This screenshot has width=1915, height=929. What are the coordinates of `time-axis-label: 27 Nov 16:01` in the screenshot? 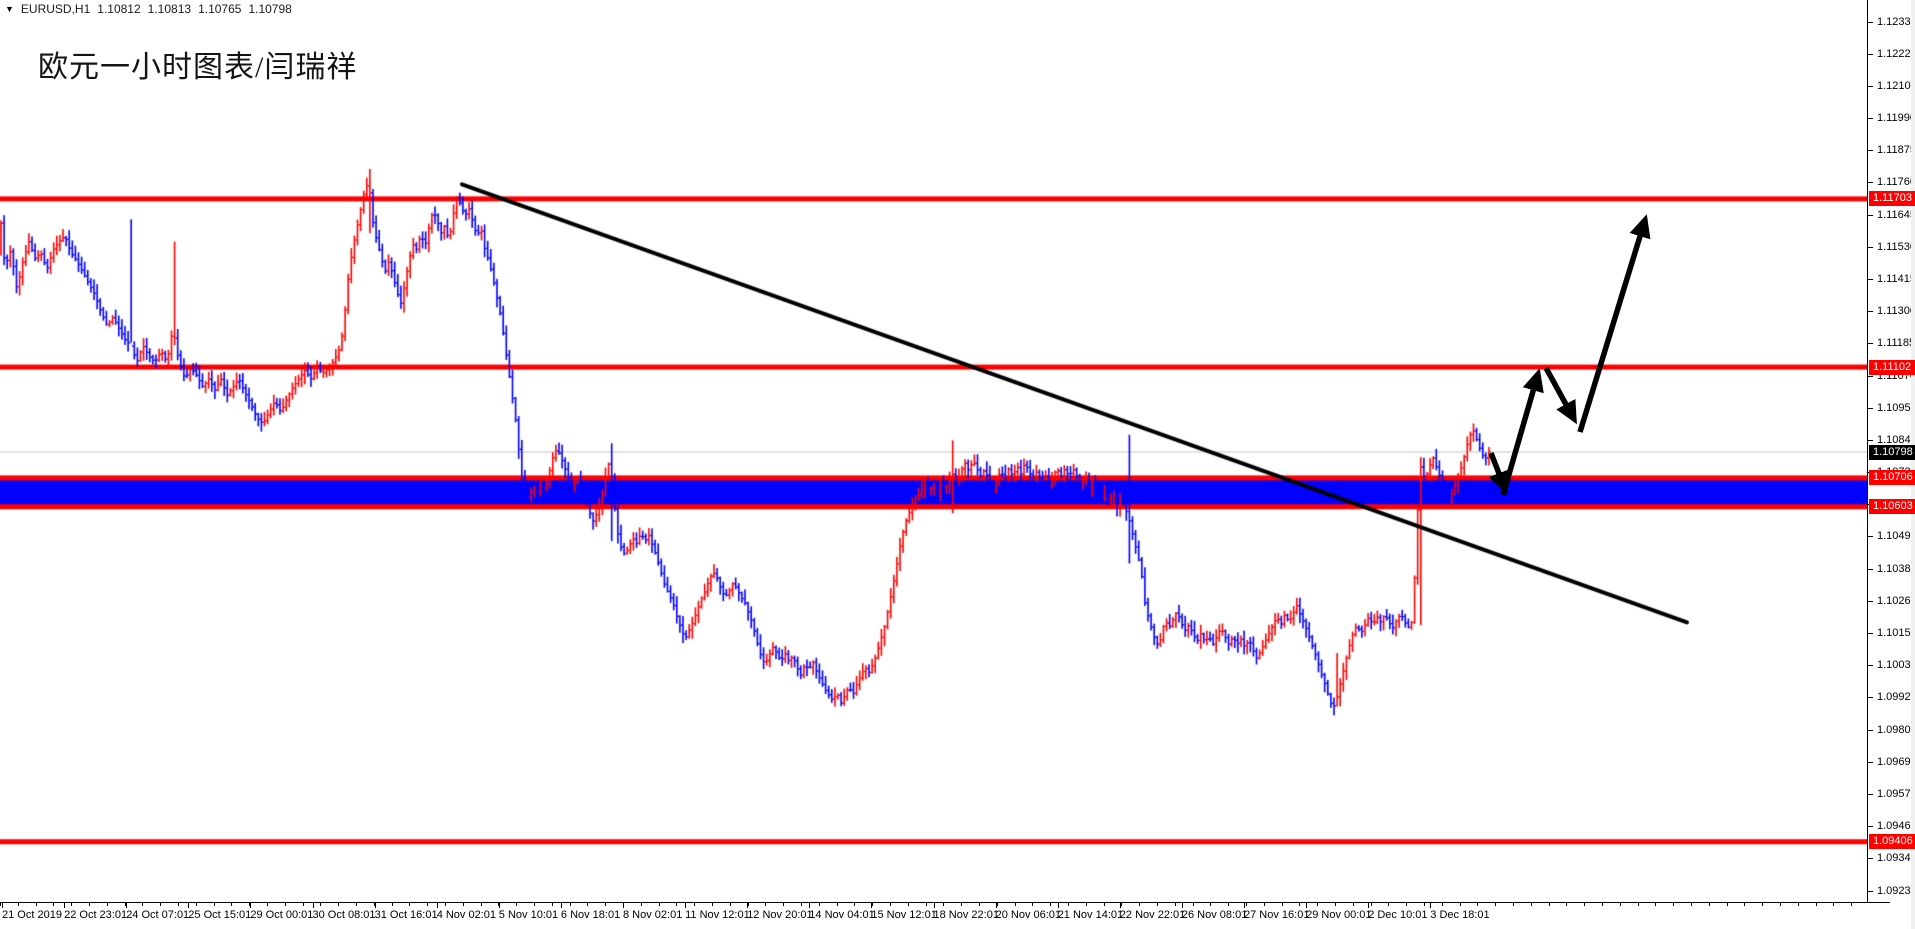 It's located at (1277, 915).